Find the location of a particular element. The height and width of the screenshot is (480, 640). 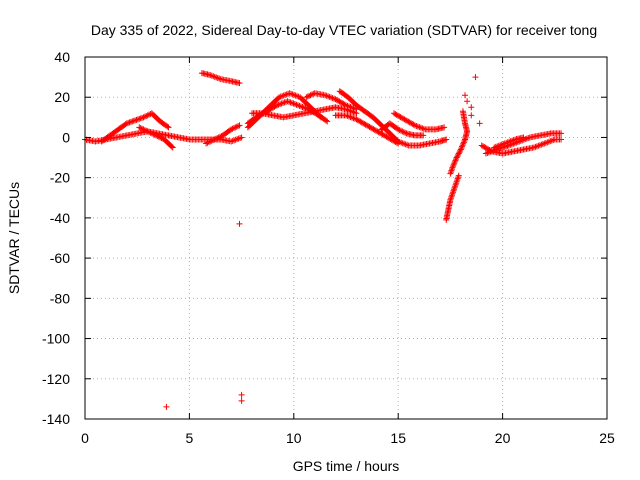

y-tick-label: -80 is located at coordinates (60, 298).